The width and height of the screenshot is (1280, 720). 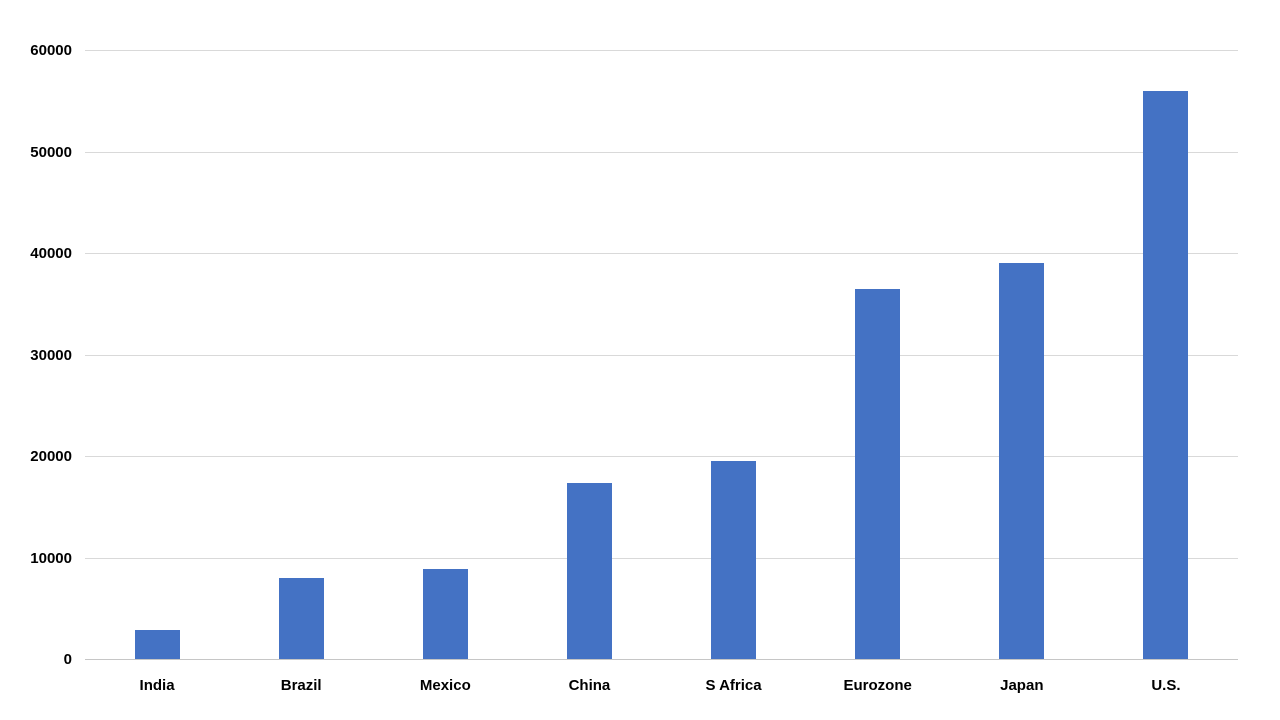 I want to click on bar-s-africa, so click(x=734, y=560).